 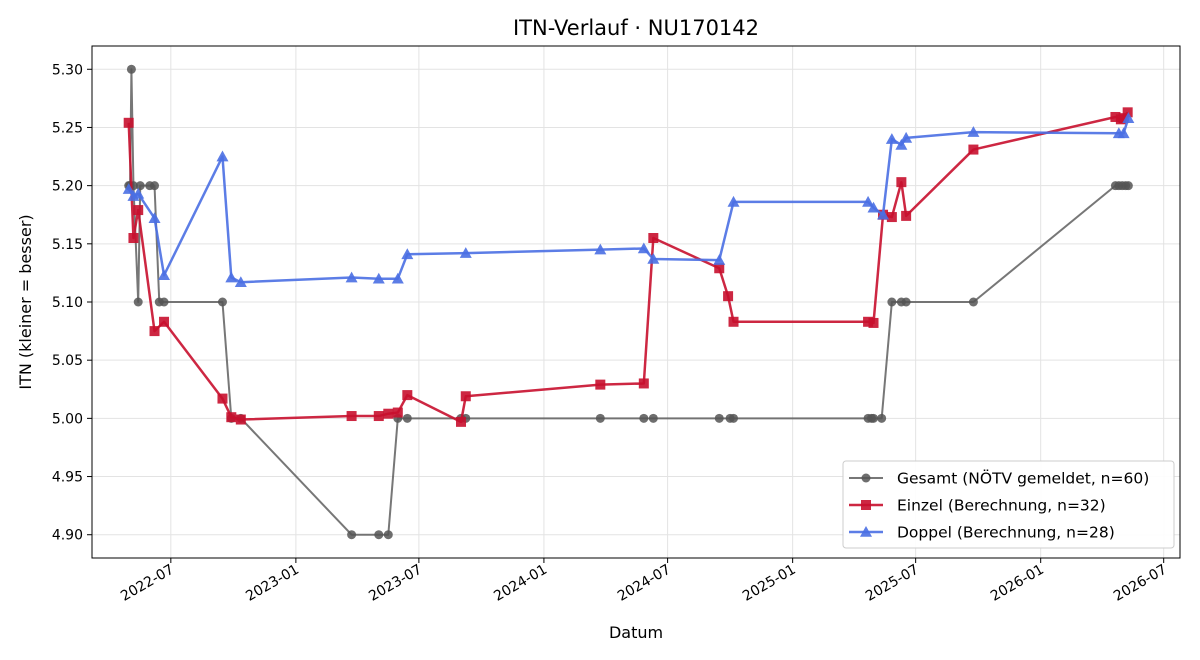 I want to click on legend-label-gesamt: Gesamt (NÖTV gemeldet, n=60), so click(x=1023, y=478).